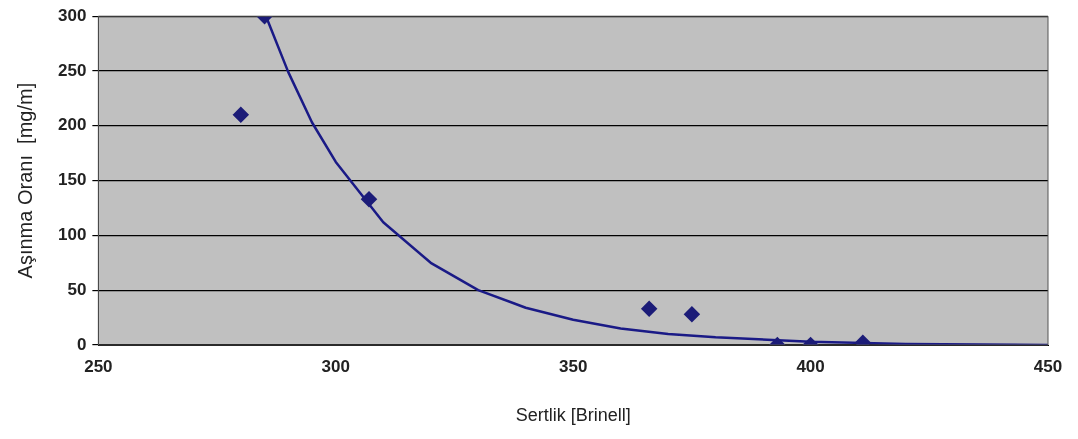  Describe the element at coordinates (77, 289) in the screenshot. I see `y-tick-label: 50` at that location.